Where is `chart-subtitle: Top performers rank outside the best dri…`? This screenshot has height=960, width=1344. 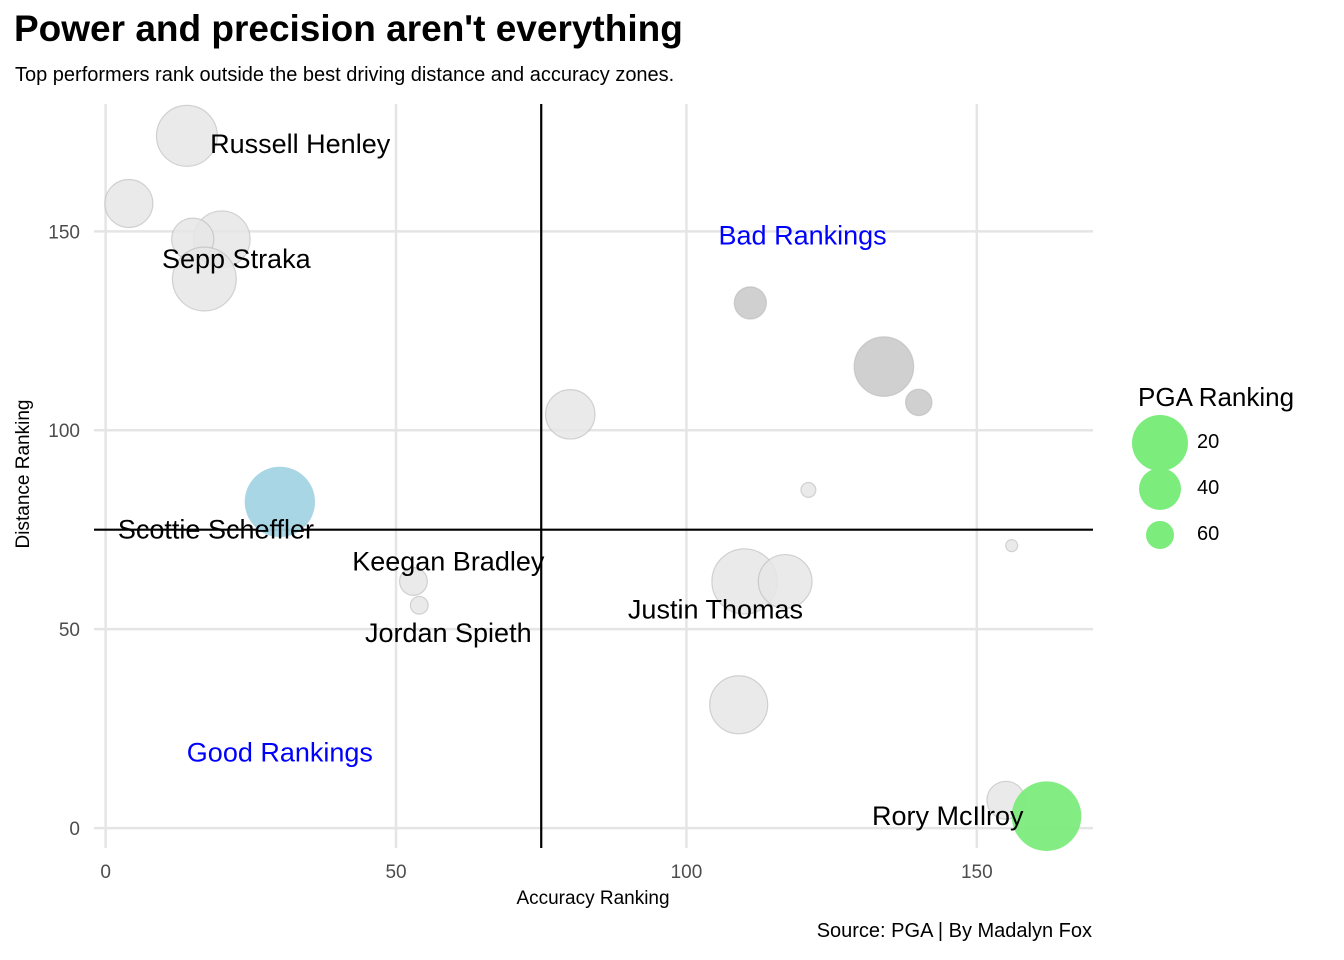
chart-subtitle: Top performers rank outside the best dri… is located at coordinates (345, 75).